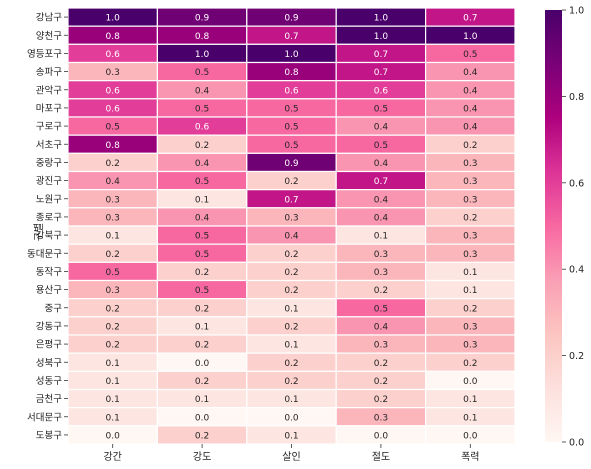  Describe the element at coordinates (49, 236) in the screenshot. I see `row-tick-label: 강북구` at that location.